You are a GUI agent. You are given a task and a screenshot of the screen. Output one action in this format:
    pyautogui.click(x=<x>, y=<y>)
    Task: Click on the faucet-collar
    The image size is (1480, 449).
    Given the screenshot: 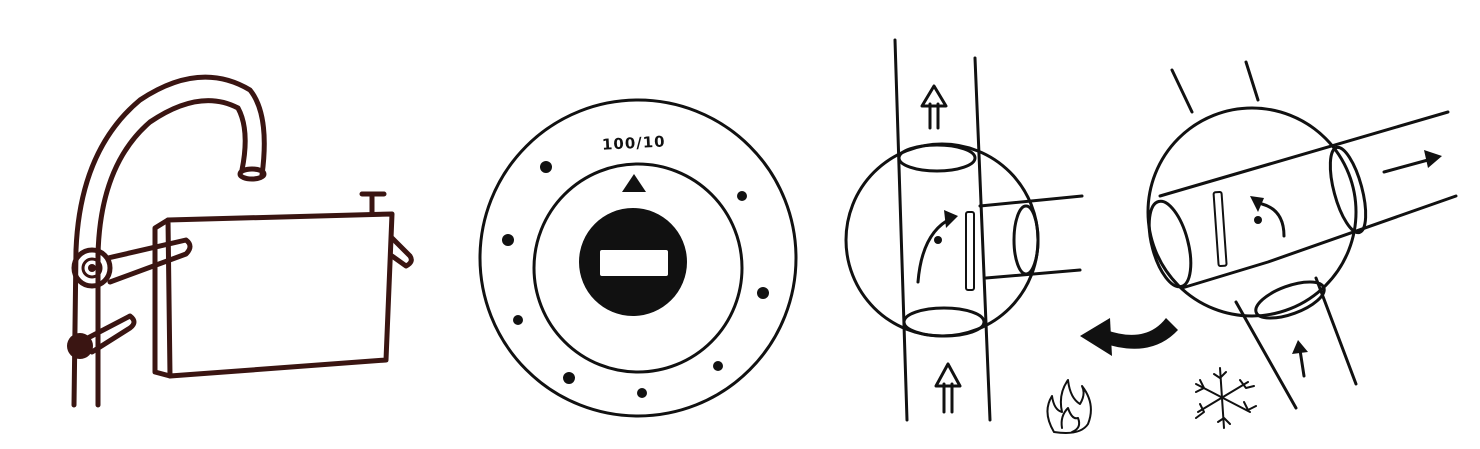 What is the action you would take?
    pyautogui.click(x=92, y=268)
    